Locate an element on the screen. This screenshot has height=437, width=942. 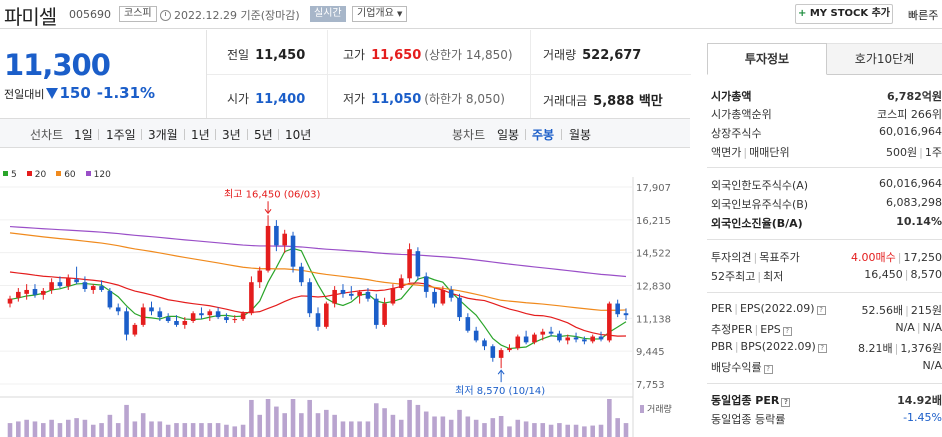
y-tick-label: 16,215 is located at coordinates (653, 221).